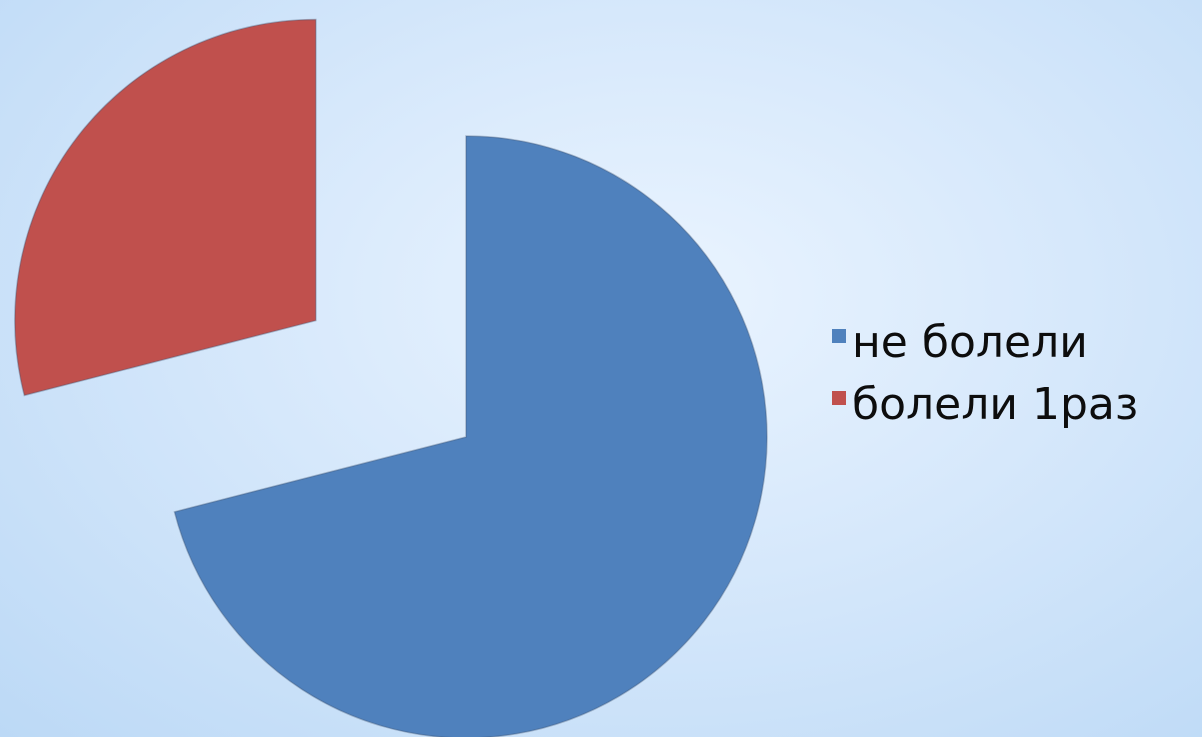 Image resolution: width=1202 pixels, height=737 pixels. I want to click on pie-slice-sick-once, so click(165, 207).